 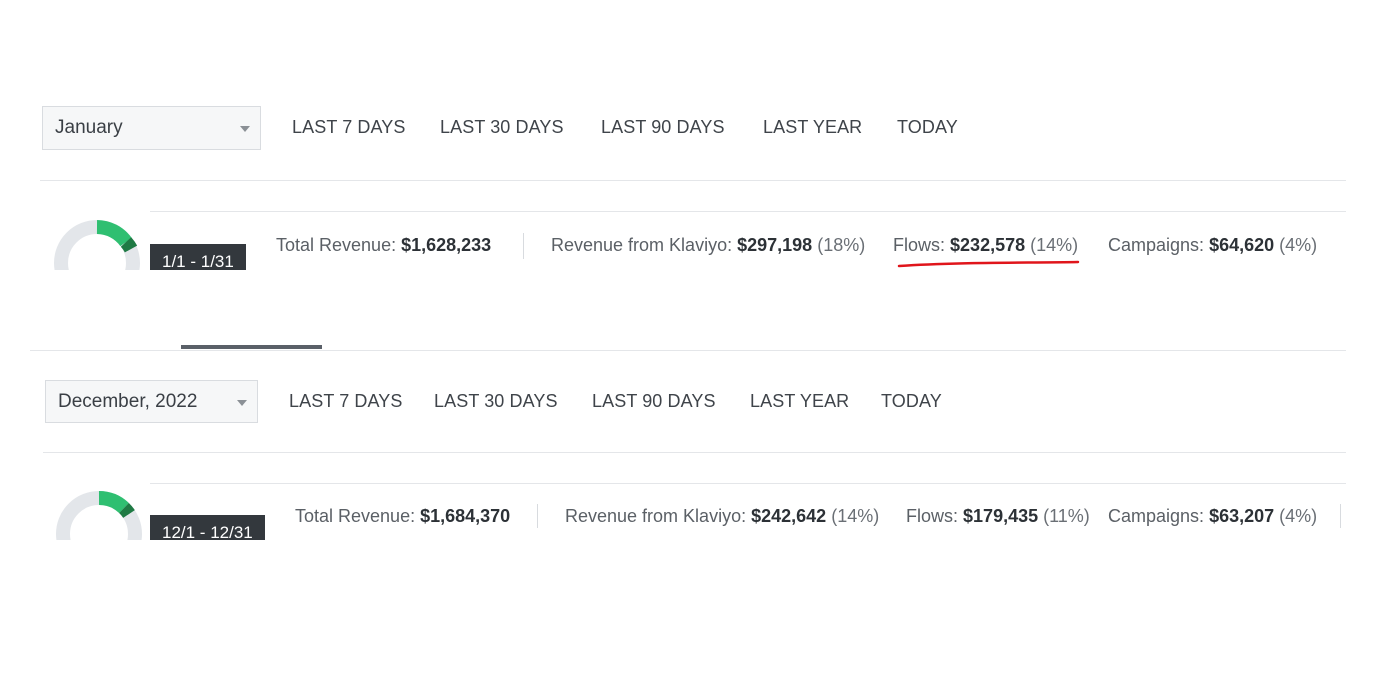 I want to click on month-select: January, so click(x=151, y=128).